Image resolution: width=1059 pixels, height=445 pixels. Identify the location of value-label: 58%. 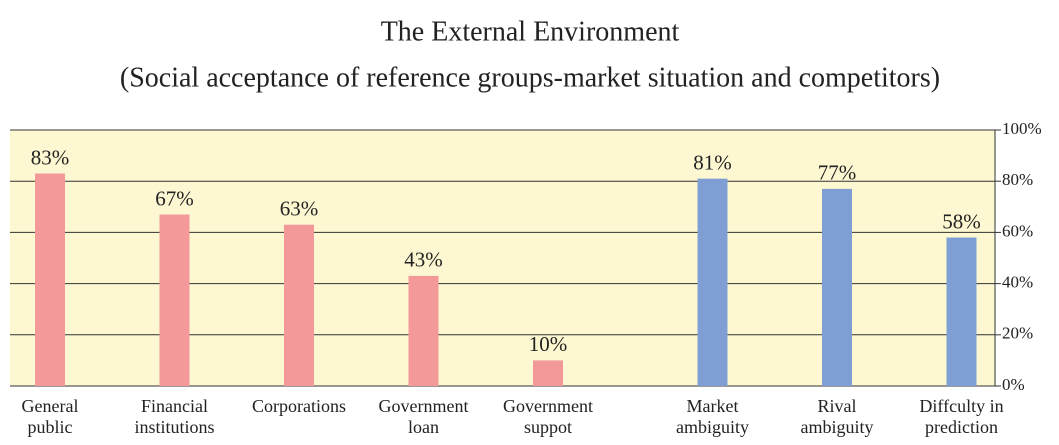
(961, 221).